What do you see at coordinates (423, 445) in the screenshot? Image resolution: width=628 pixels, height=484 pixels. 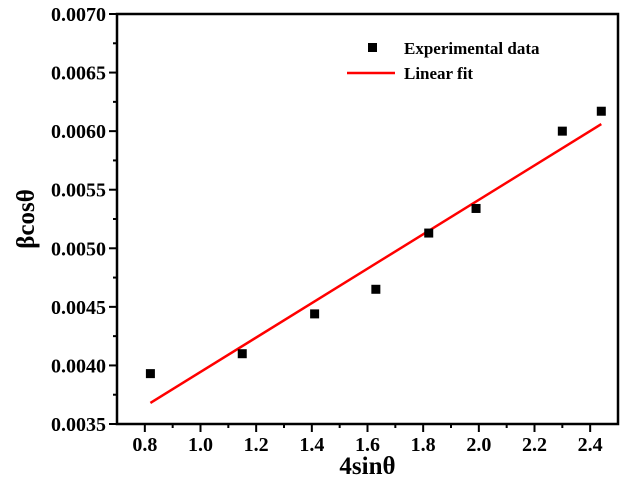 I see `x-tick-label: 1.8` at bounding box center [423, 445].